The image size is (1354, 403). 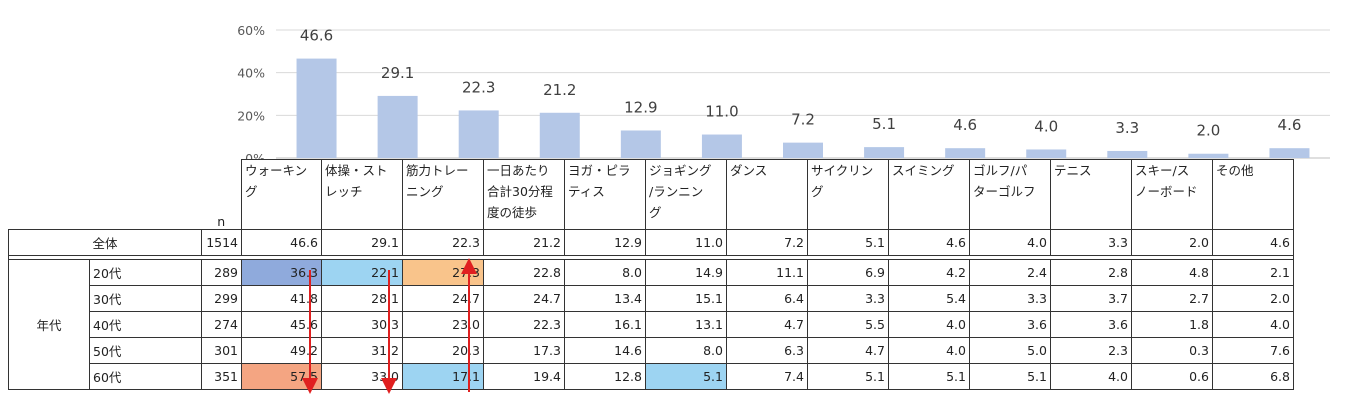 I want to click on category-header: 筋力トレー ニング, so click(x=443, y=194).